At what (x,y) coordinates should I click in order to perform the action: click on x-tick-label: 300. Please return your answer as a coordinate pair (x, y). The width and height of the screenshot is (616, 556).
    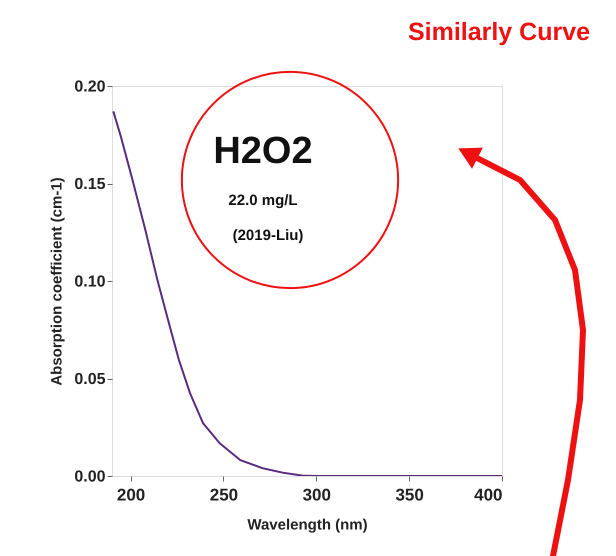
    Looking at the image, I should click on (316, 495).